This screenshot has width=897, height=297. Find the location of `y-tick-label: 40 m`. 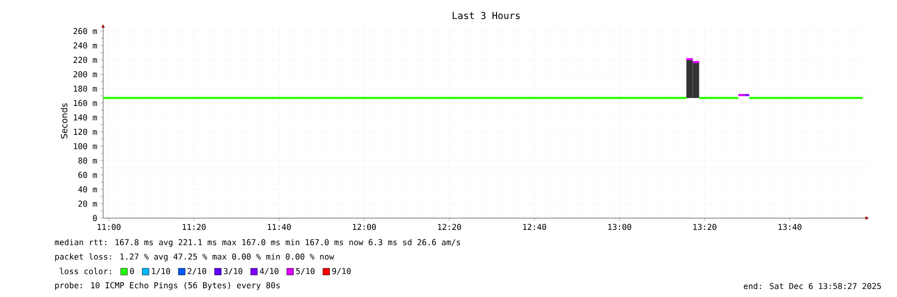

y-tick-label: 40 m is located at coordinates (87, 189).